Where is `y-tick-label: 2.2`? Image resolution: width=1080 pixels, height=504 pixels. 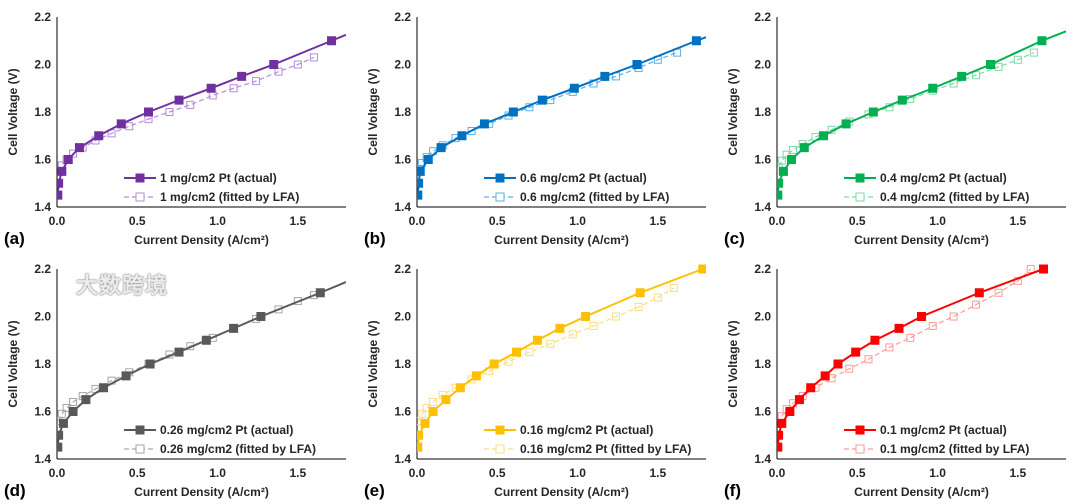 y-tick-label: 2.2 is located at coordinates (402, 269).